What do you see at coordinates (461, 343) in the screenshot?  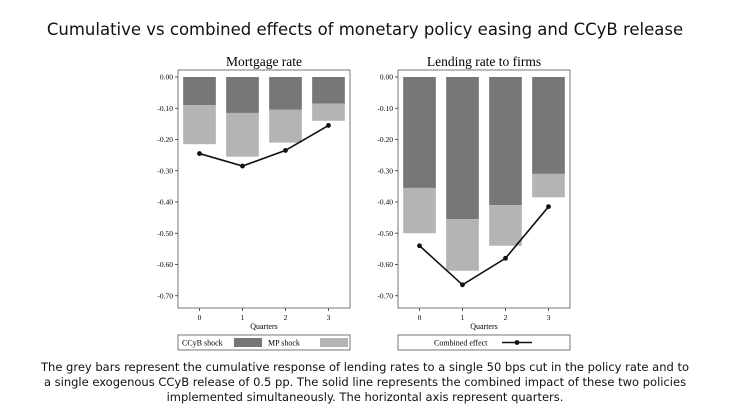 I see `legend-label-combined: Combined effect` at bounding box center [461, 343].